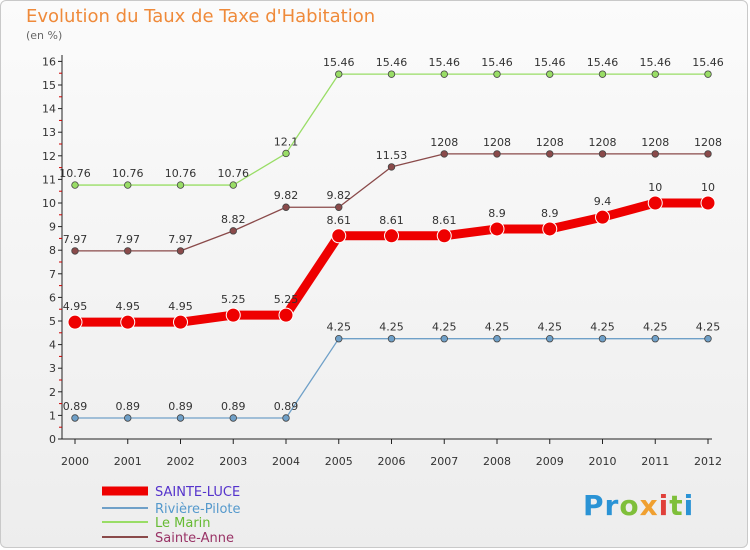 The image size is (750, 550). Describe the element at coordinates (44, 35) in the screenshot. I see `chart-unit-label: (en %)` at that location.